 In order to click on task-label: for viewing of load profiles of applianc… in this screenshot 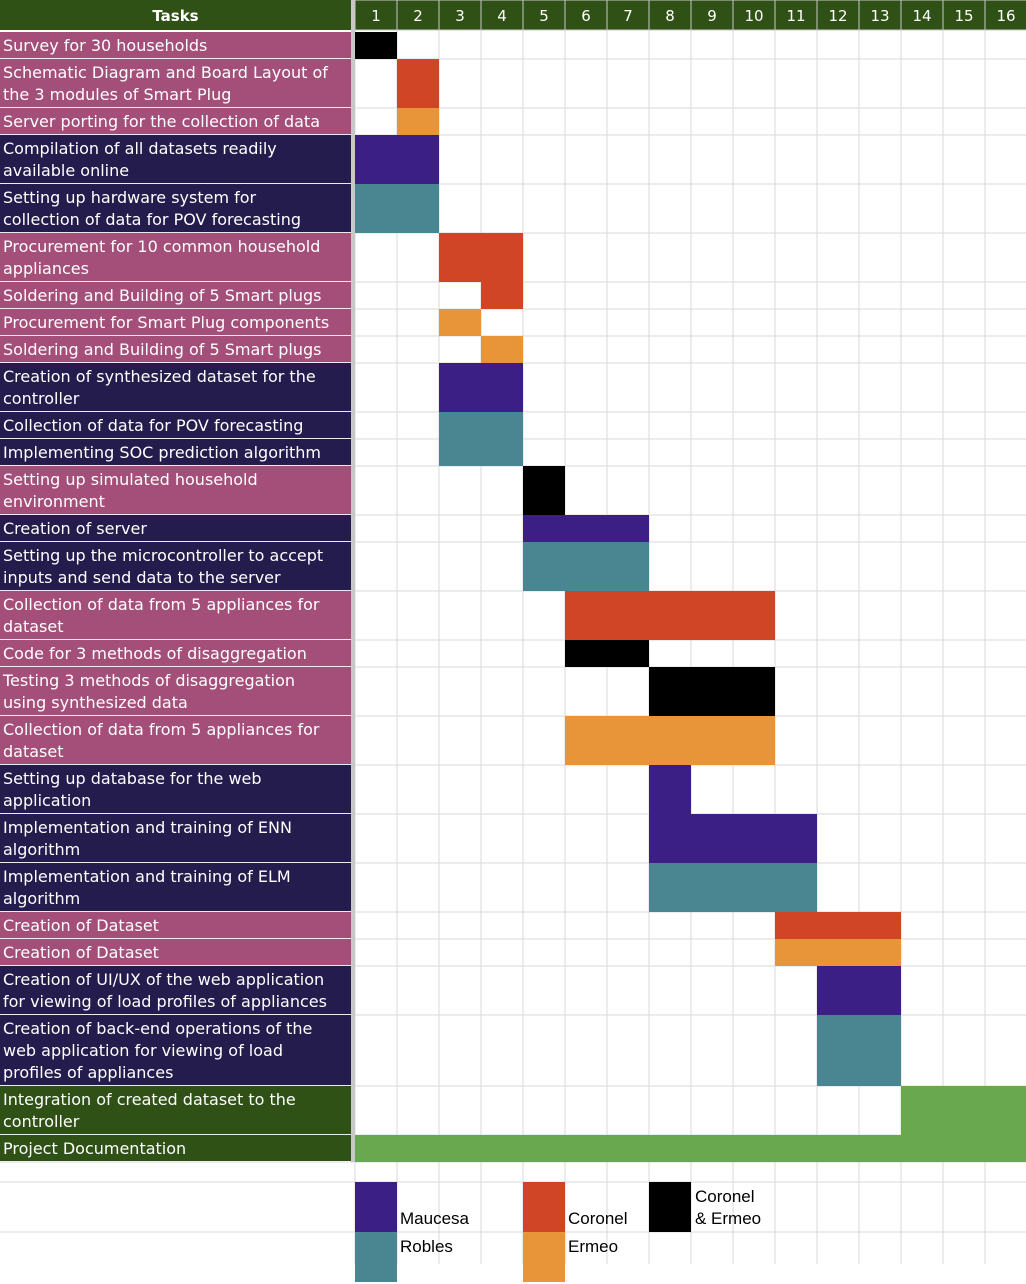, I will do `click(165, 1001)`.